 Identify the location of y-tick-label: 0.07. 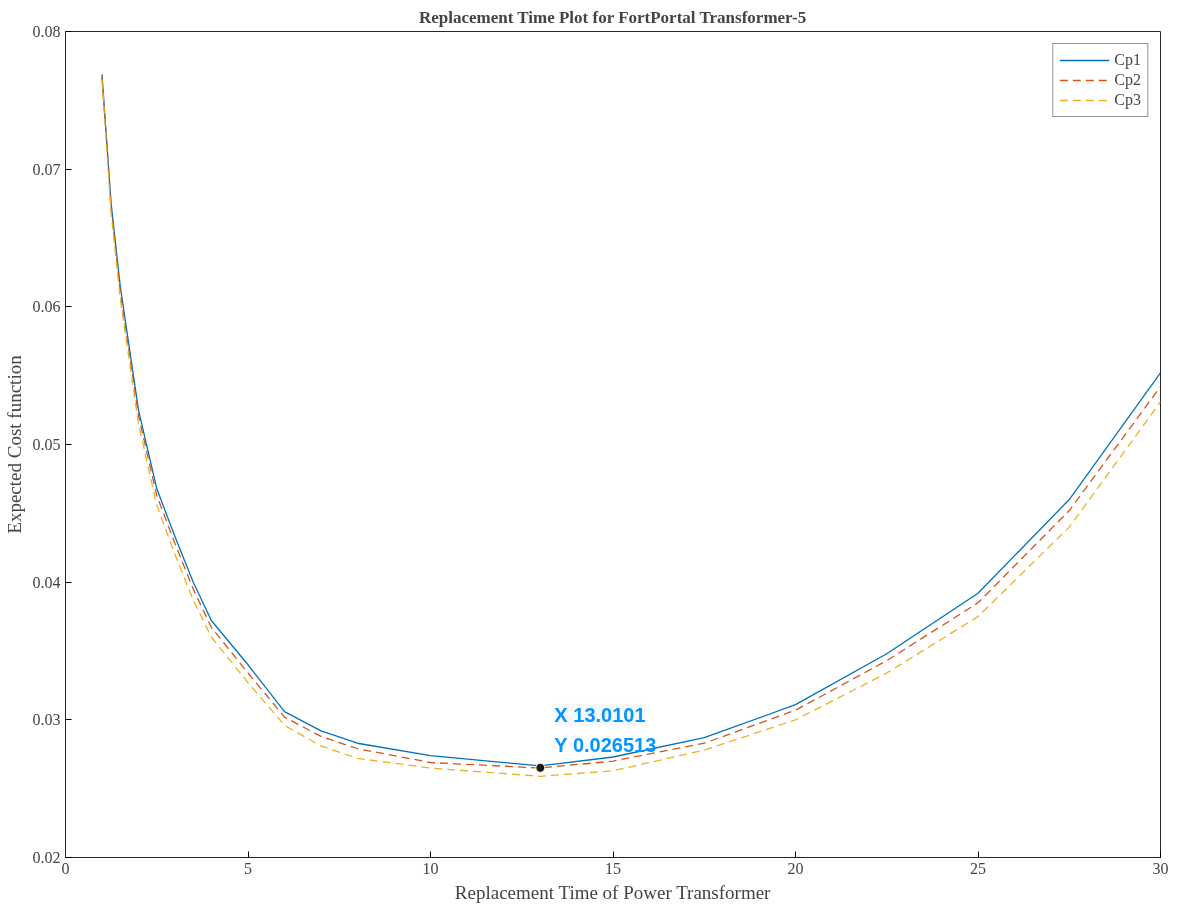
(46, 169).